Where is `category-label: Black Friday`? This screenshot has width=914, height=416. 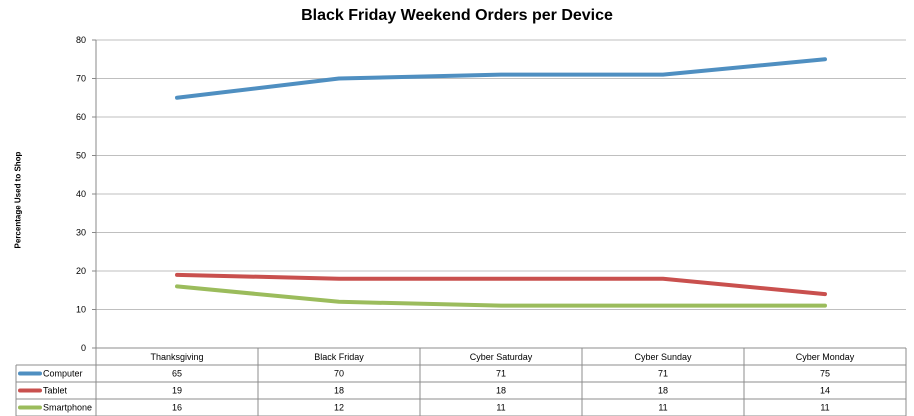
category-label: Black Friday is located at coordinates (339, 357).